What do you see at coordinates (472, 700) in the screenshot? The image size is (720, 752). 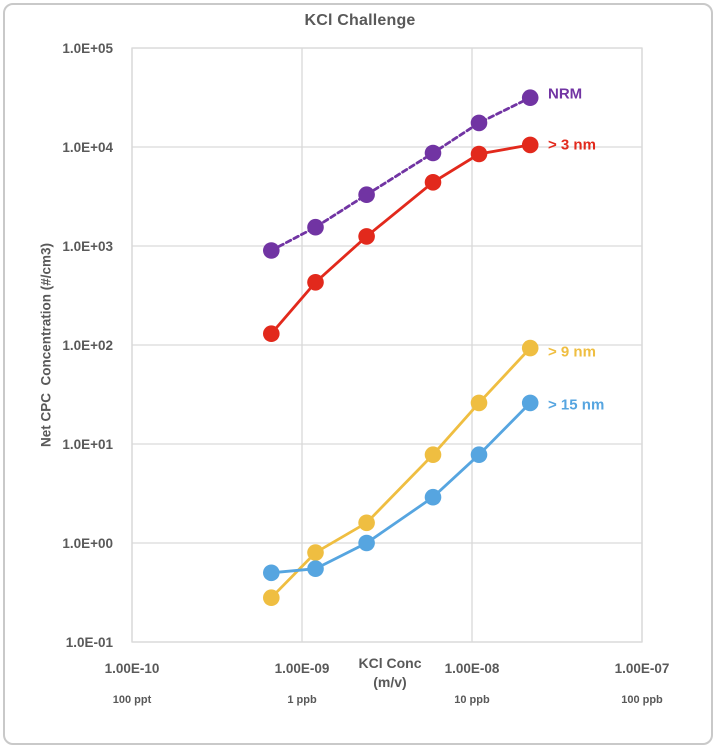 I see `x-unit-label: 10 ppb` at bounding box center [472, 700].